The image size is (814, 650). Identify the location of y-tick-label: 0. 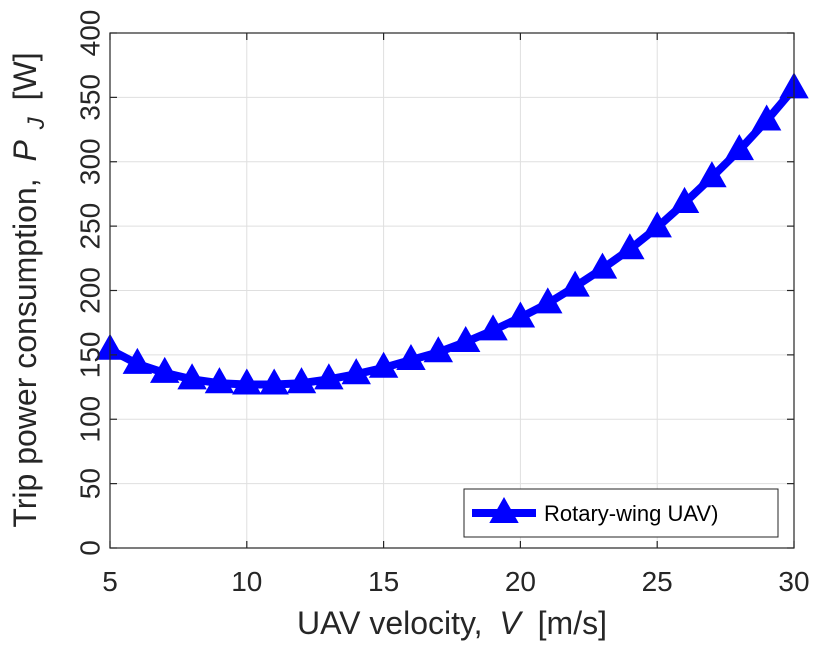
(89, 548).